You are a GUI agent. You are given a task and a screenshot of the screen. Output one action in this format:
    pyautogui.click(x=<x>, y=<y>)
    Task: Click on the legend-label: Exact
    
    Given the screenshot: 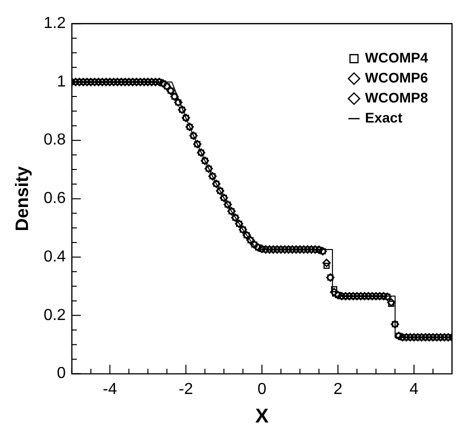 What is the action you would take?
    pyautogui.click(x=384, y=117)
    